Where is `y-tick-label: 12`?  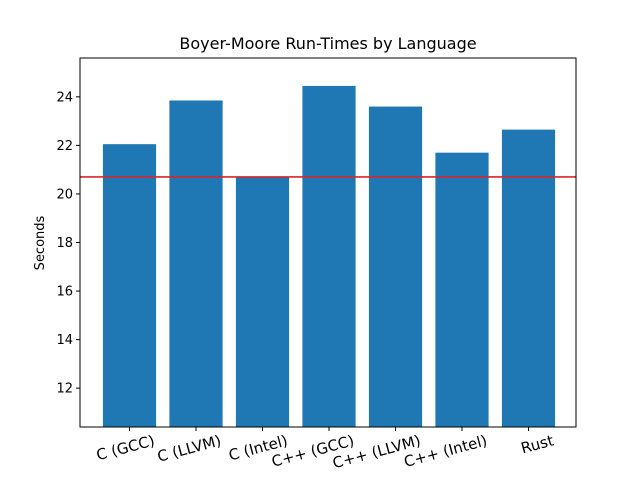 y-tick-label: 12 is located at coordinates (64, 389).